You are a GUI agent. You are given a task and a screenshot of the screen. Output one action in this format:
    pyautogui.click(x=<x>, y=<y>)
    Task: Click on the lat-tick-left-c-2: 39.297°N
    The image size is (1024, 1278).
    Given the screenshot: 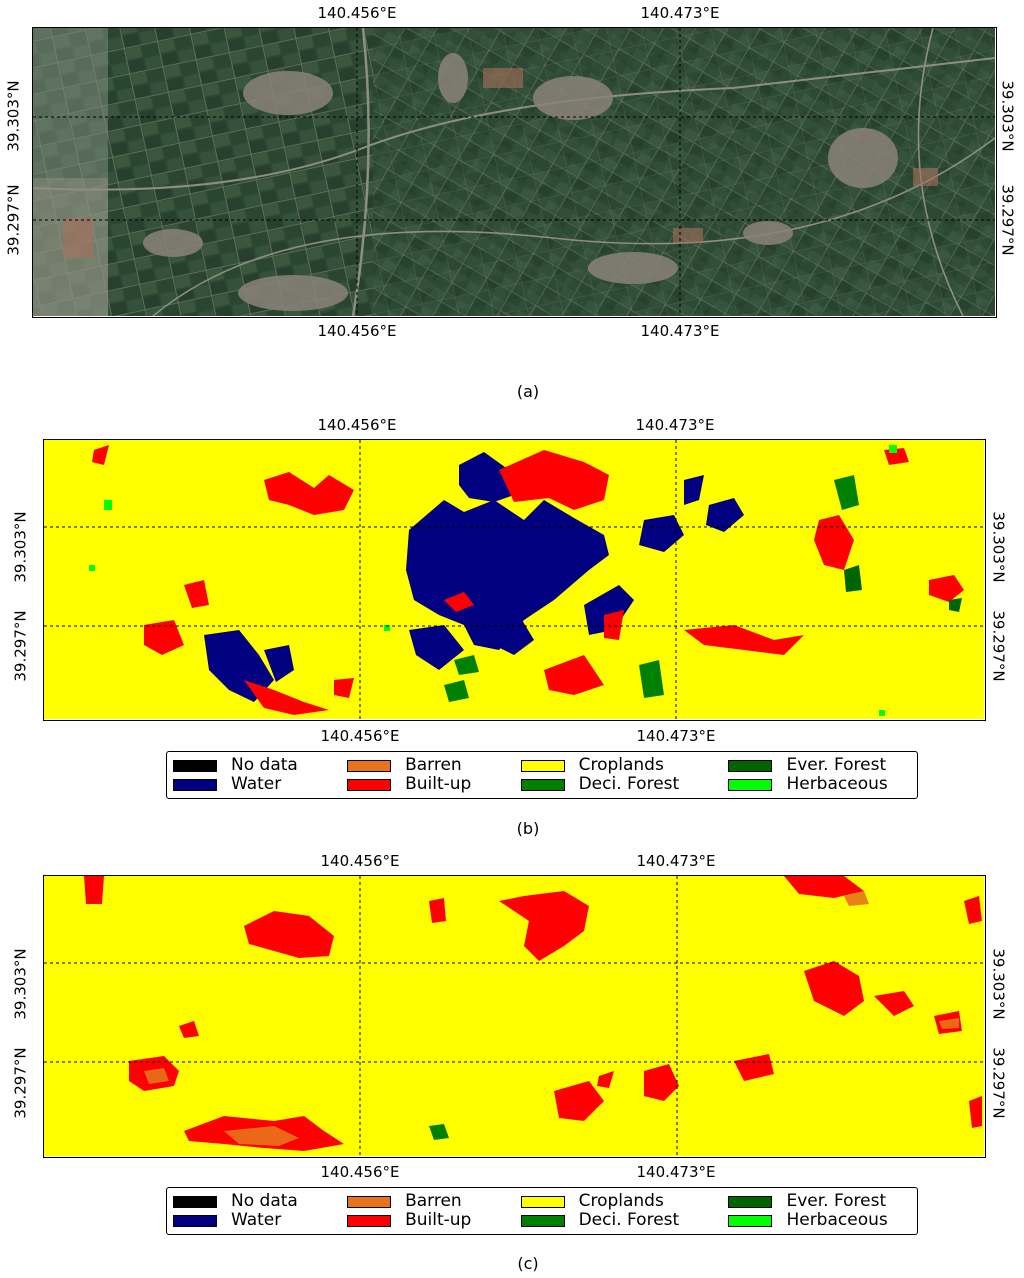 What is the action you would take?
    pyautogui.click(x=20, y=1083)
    